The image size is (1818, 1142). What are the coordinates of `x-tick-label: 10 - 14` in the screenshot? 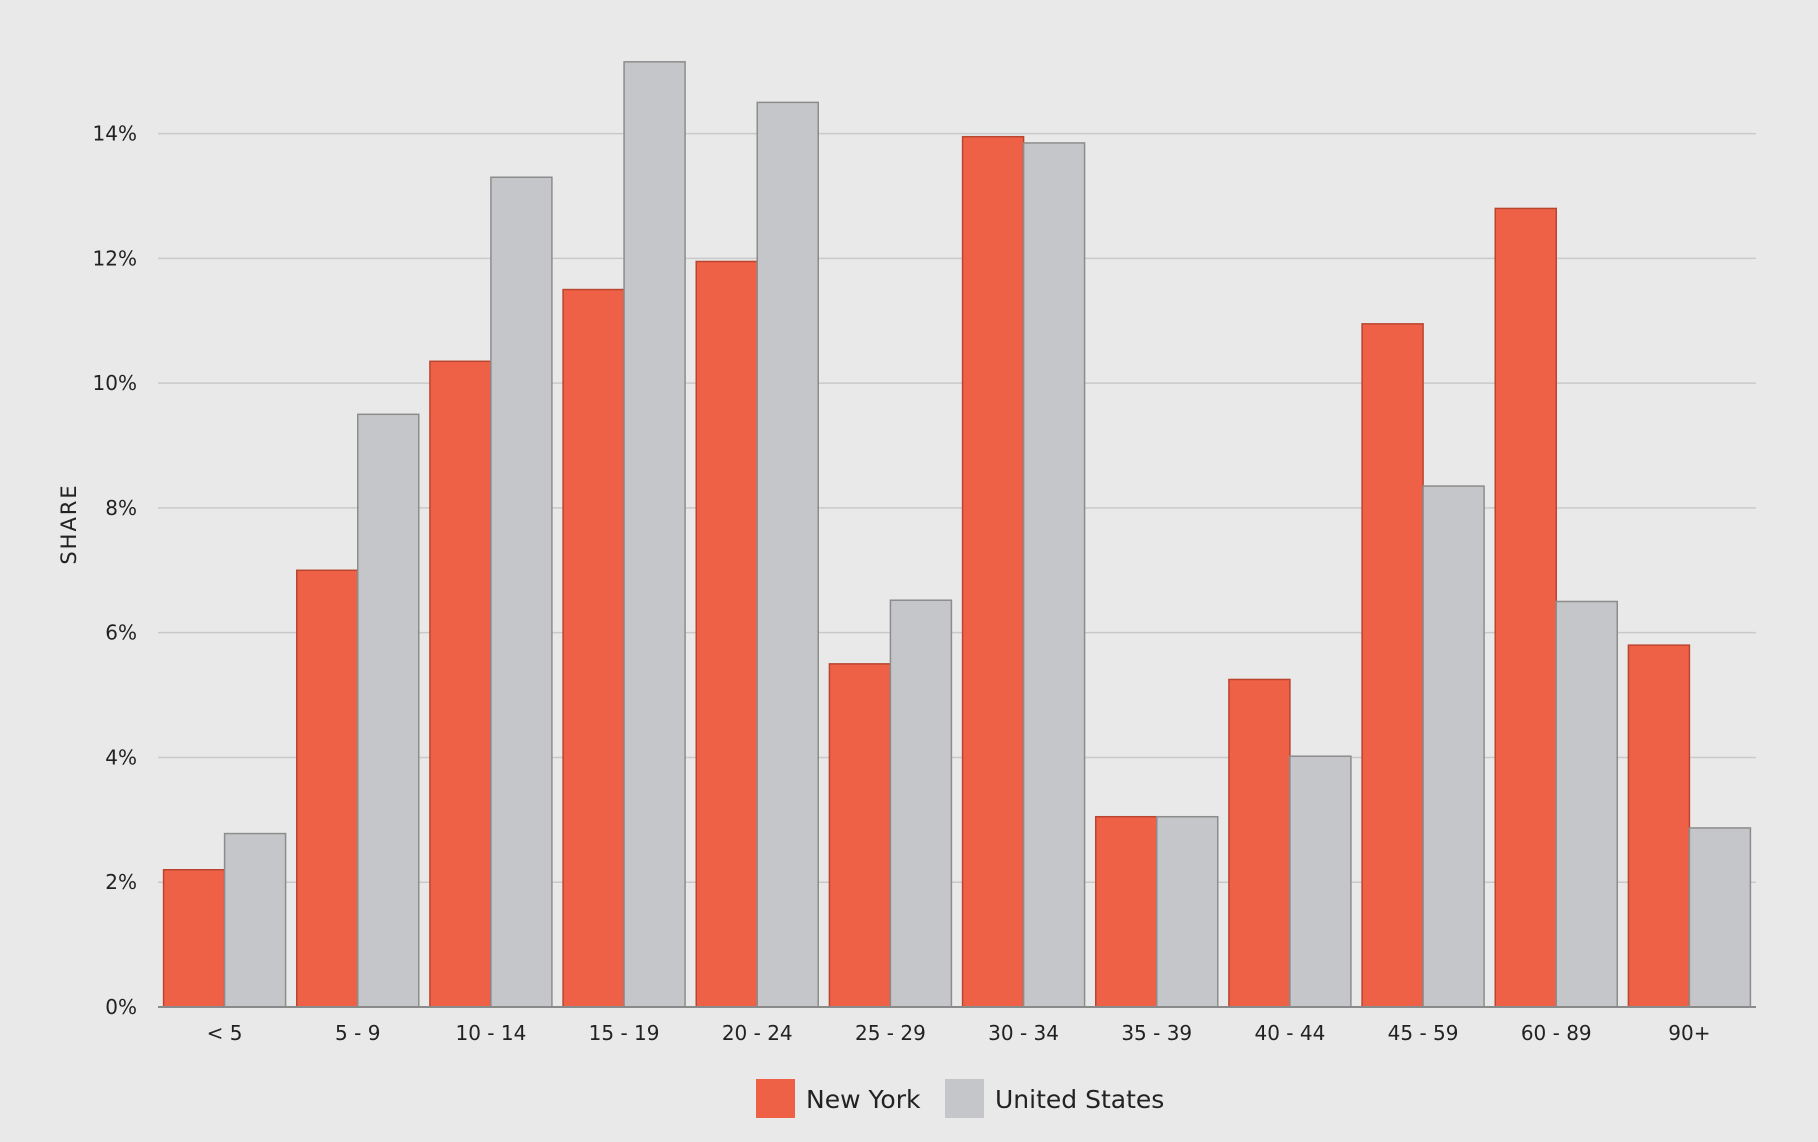 It's located at (490, 1033).